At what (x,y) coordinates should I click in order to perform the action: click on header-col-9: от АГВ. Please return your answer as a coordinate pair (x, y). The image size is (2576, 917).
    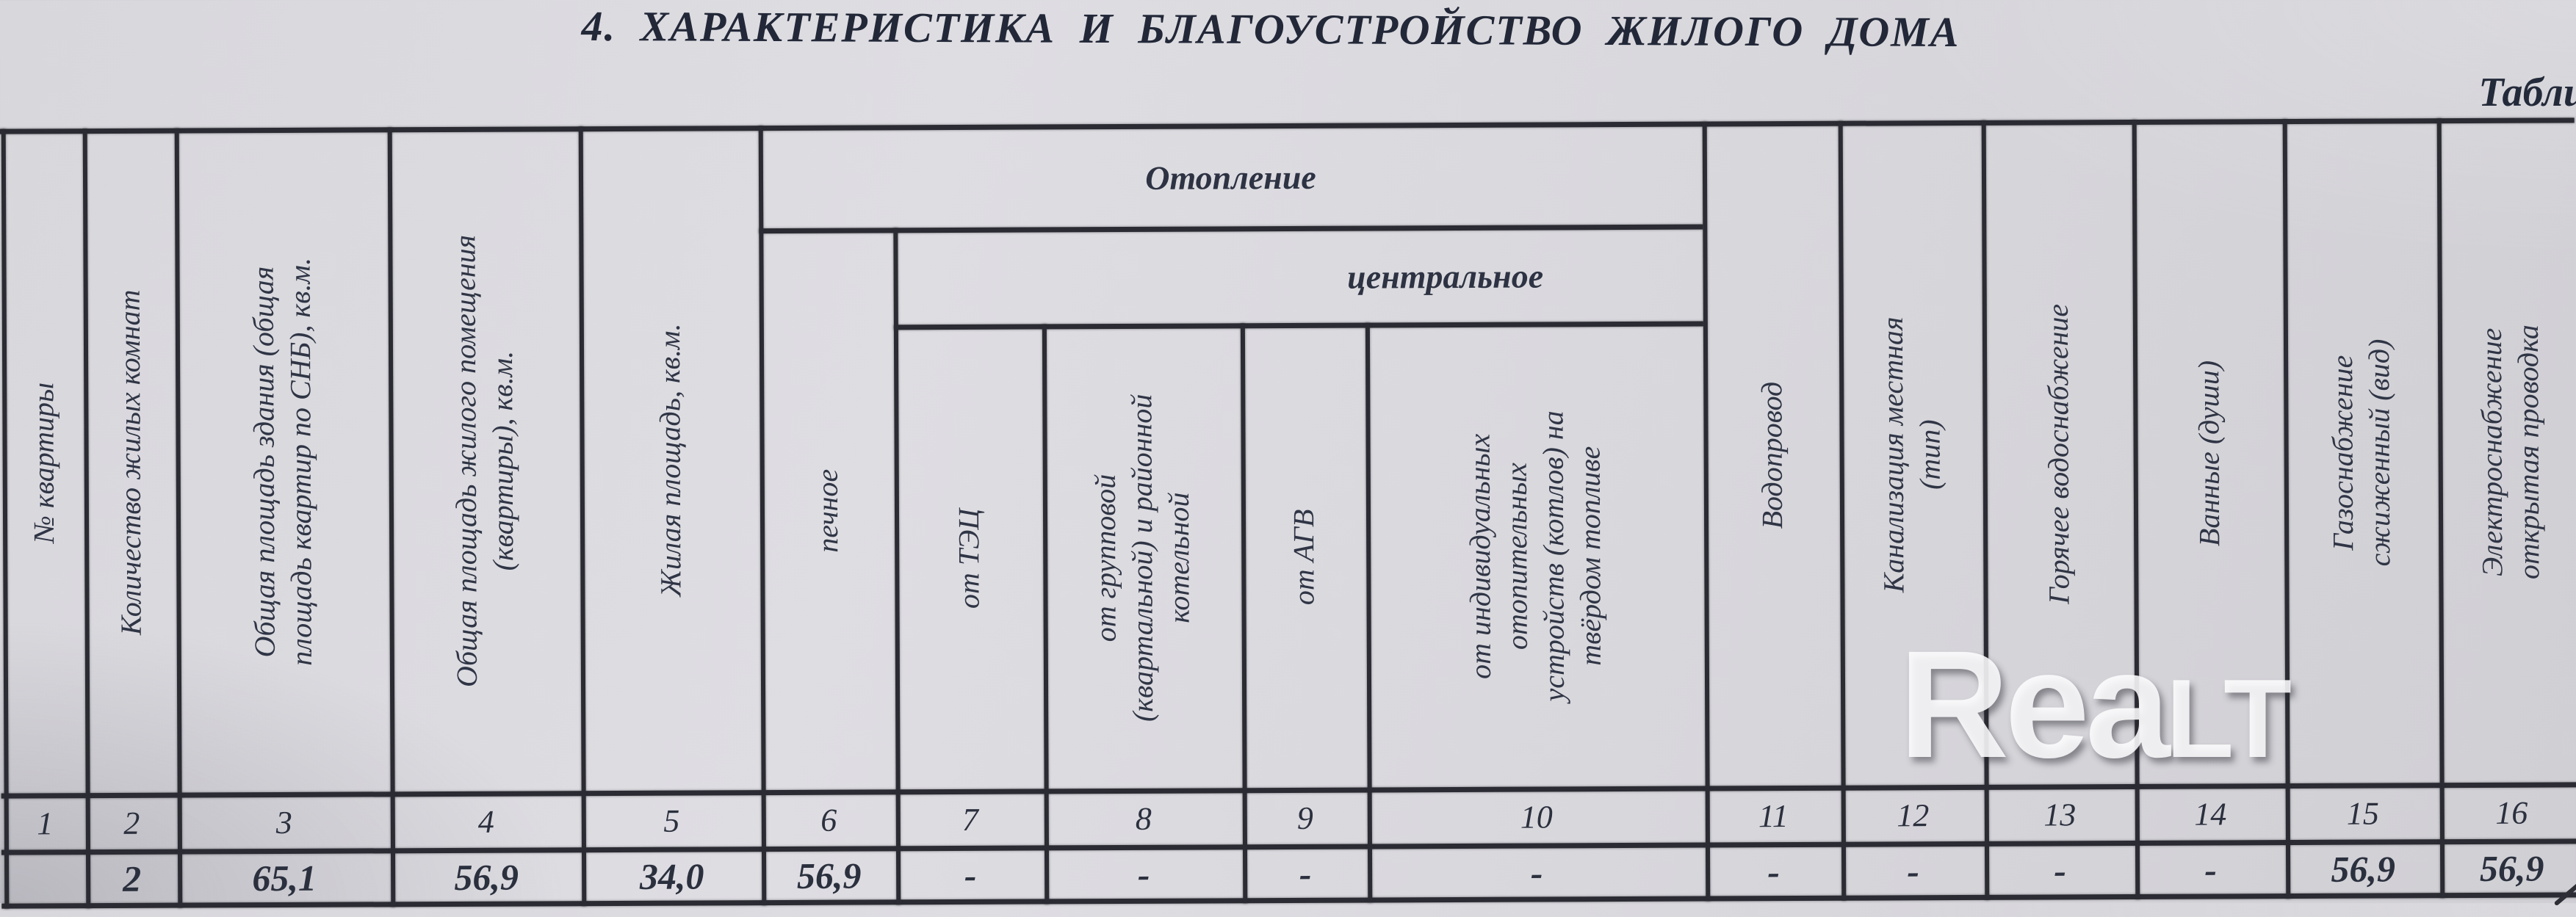
    Looking at the image, I should click on (1304, 557).